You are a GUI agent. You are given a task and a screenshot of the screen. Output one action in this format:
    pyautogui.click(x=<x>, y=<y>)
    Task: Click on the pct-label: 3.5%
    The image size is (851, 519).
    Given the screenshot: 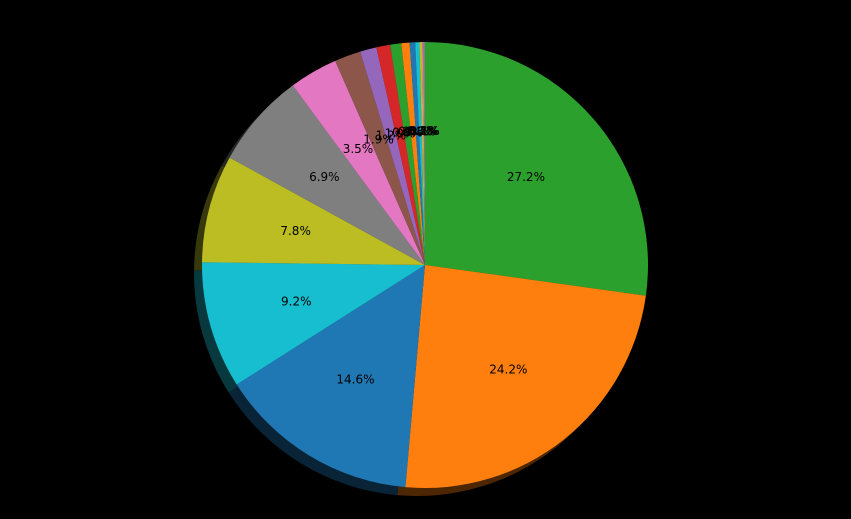 What is the action you would take?
    pyautogui.click(x=358, y=149)
    